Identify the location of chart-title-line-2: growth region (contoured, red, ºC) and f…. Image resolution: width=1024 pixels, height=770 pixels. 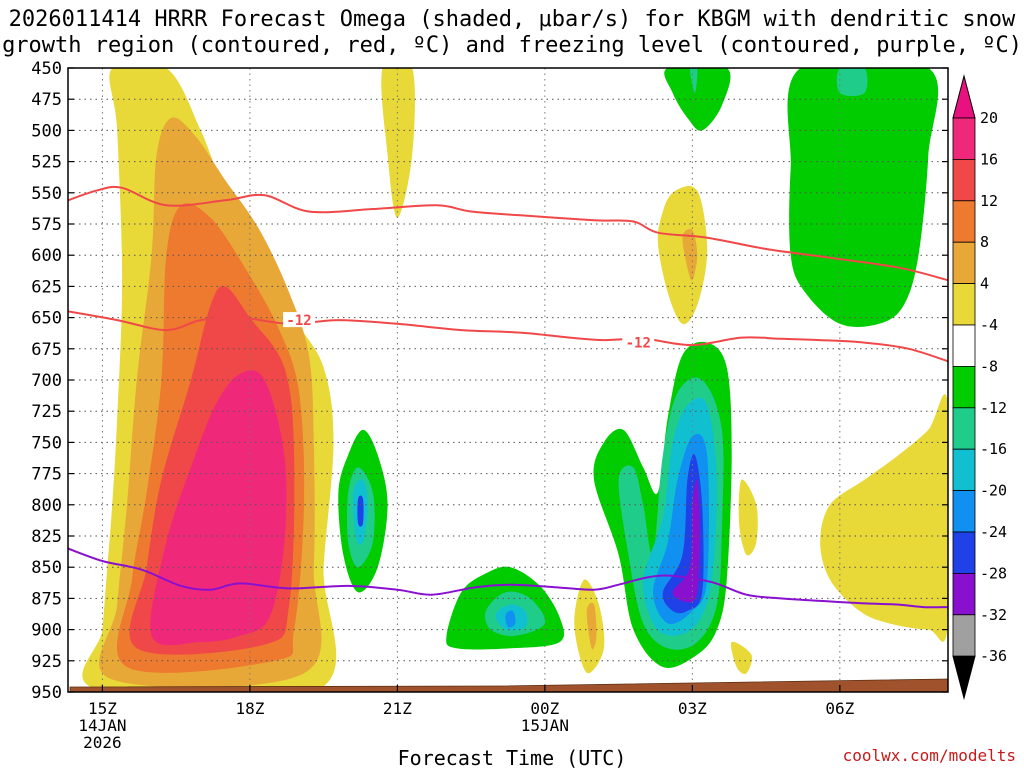
(512, 45).